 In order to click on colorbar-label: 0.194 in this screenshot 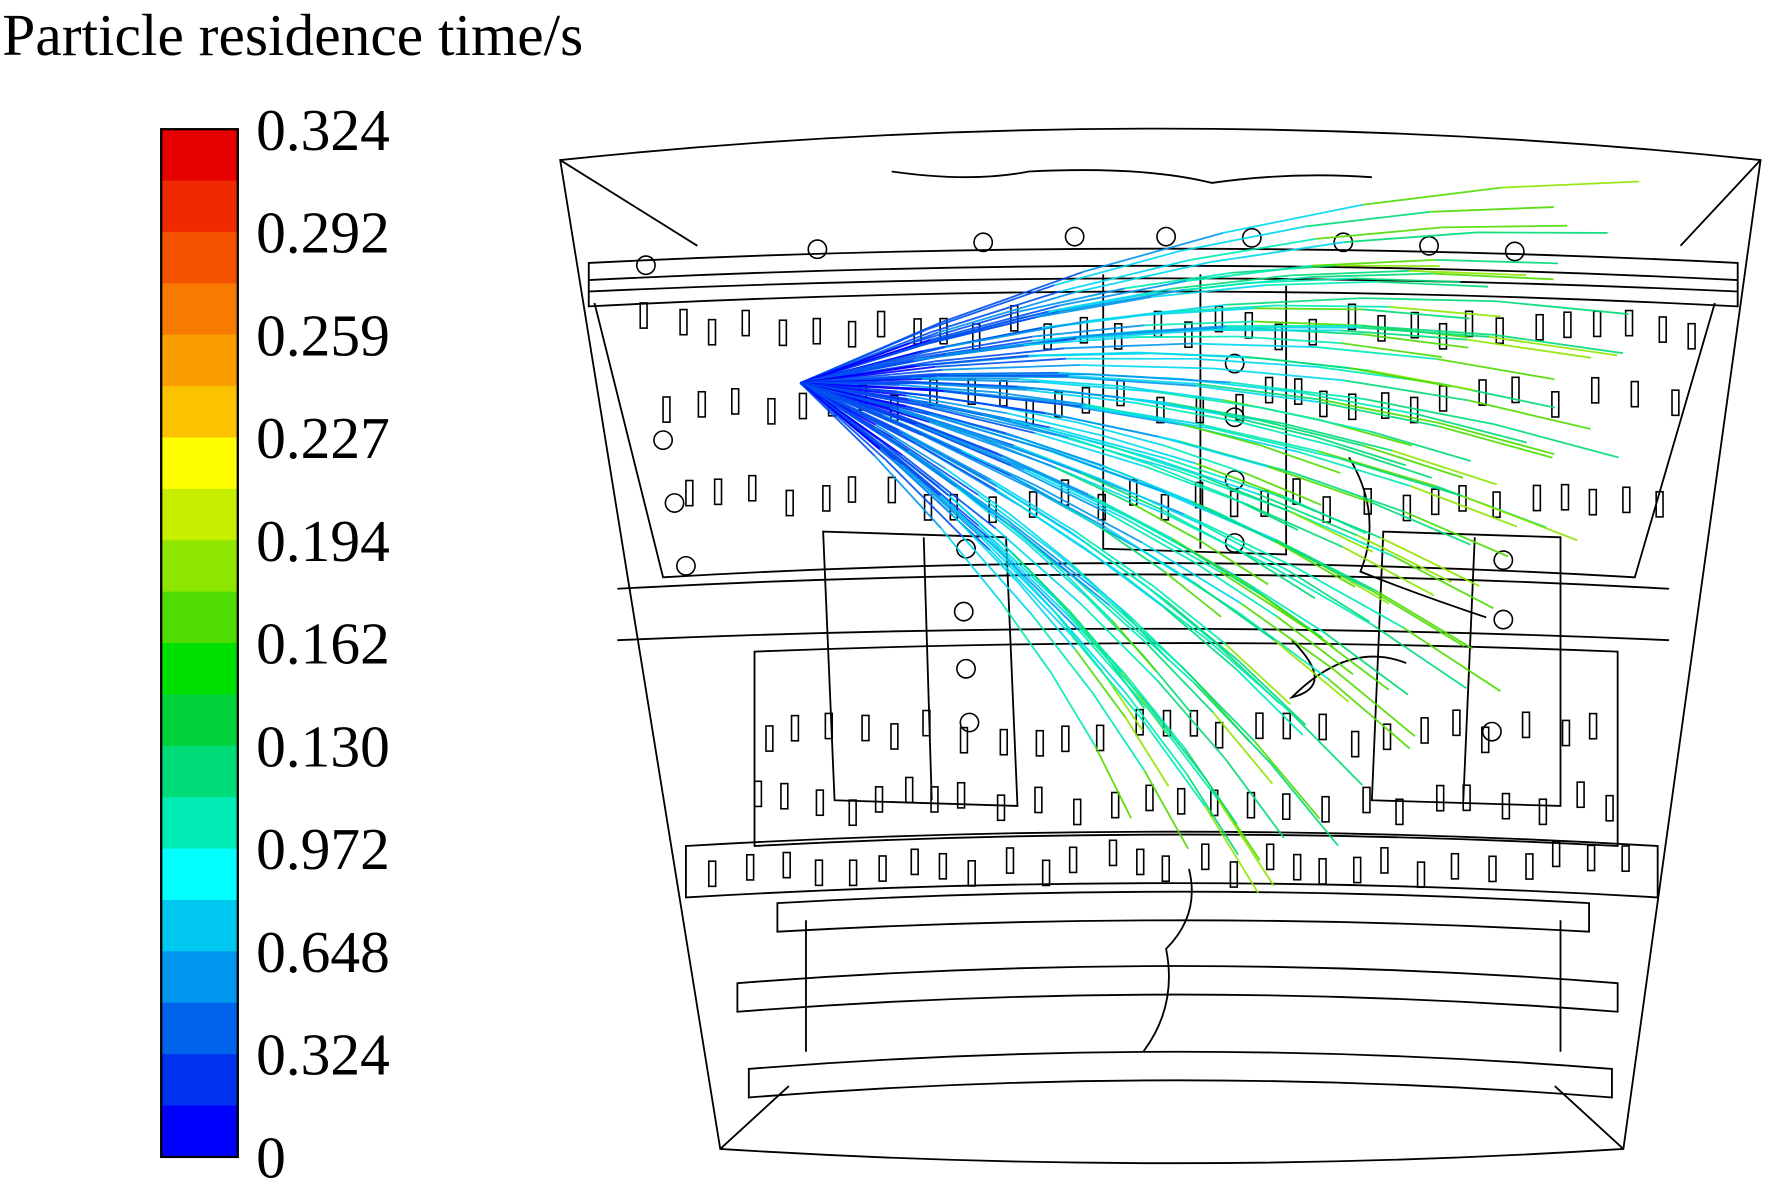, I will do `click(323, 541)`.